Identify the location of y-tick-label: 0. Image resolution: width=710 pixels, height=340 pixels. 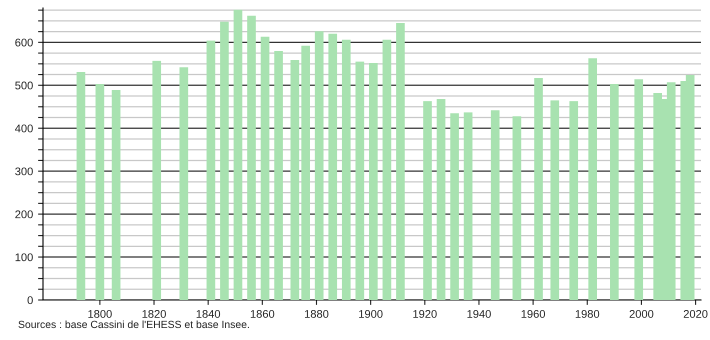
(30, 300).